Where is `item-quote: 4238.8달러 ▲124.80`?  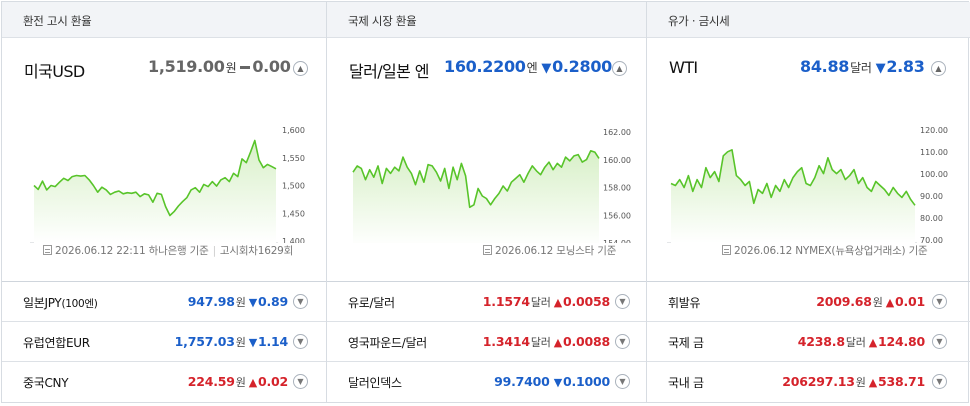 item-quote: 4238.8달러 ▲124.80 is located at coordinates (861, 342).